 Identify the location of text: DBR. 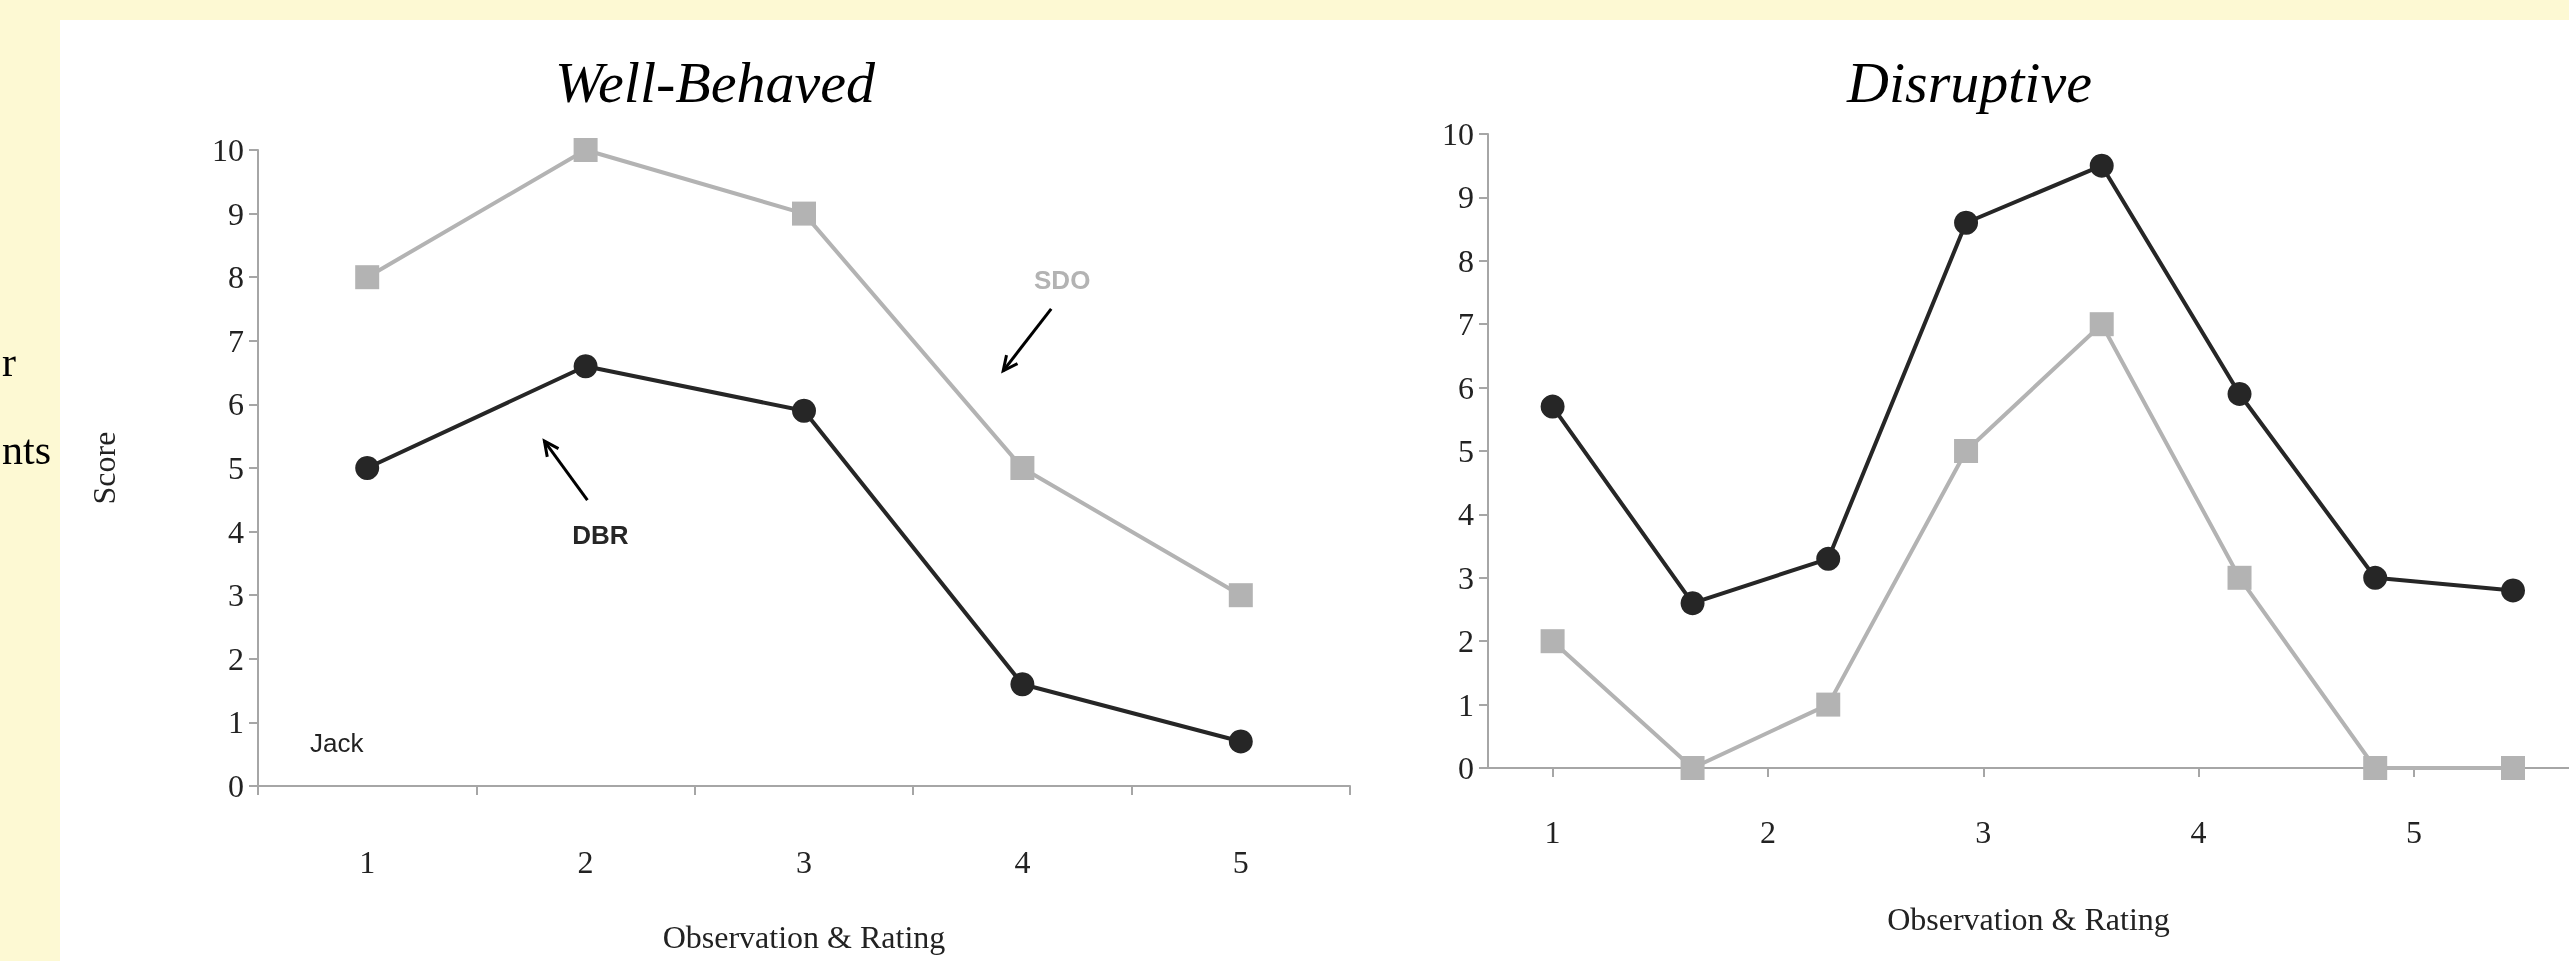
(600, 535).